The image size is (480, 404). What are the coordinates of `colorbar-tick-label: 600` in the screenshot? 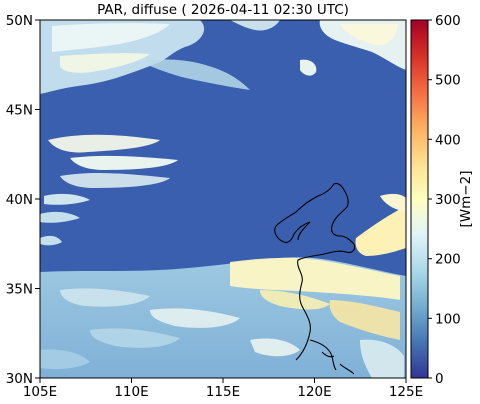 It's located at (448, 21).